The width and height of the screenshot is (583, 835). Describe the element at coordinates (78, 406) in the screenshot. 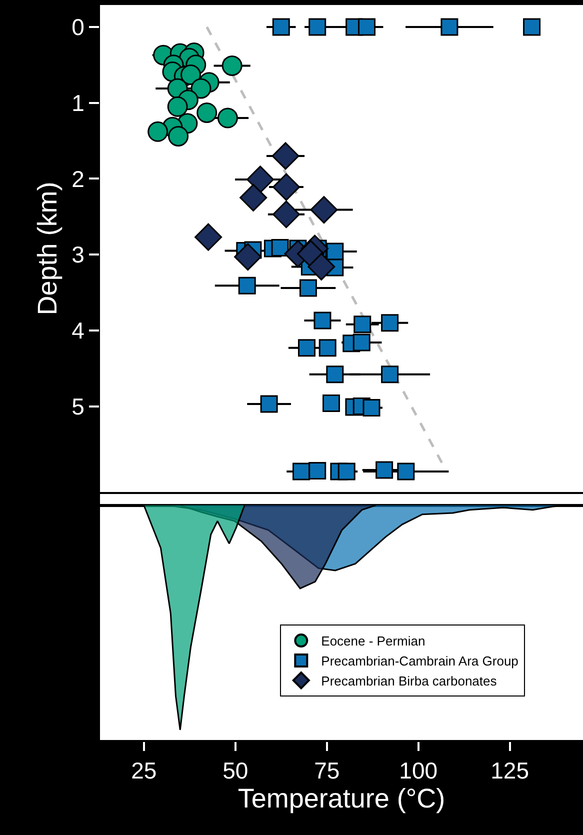

I see `y-tick-label: 5` at that location.